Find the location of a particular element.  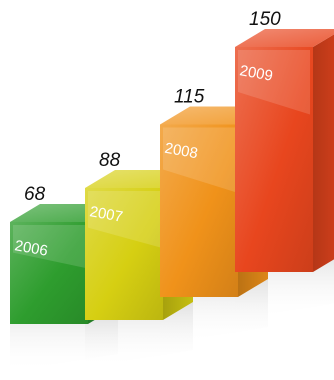

value-label-2008: 115 is located at coordinates (189, 97).